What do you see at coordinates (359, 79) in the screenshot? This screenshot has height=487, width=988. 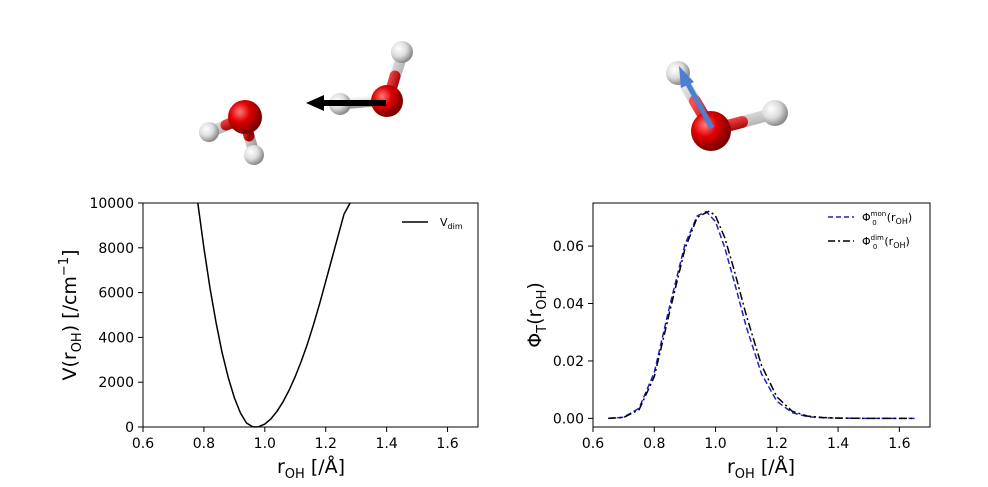 I see `water-molecule-right` at bounding box center [359, 79].